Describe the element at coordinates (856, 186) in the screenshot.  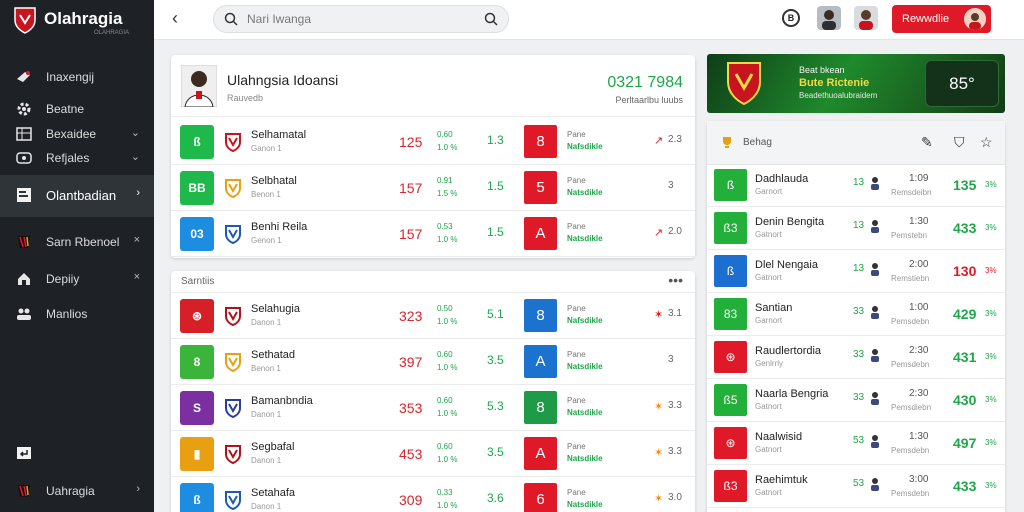
I see `list-item: ß Dadhlauda Garnort 13 1:09 Remsdeibn 135 3%` at that location.